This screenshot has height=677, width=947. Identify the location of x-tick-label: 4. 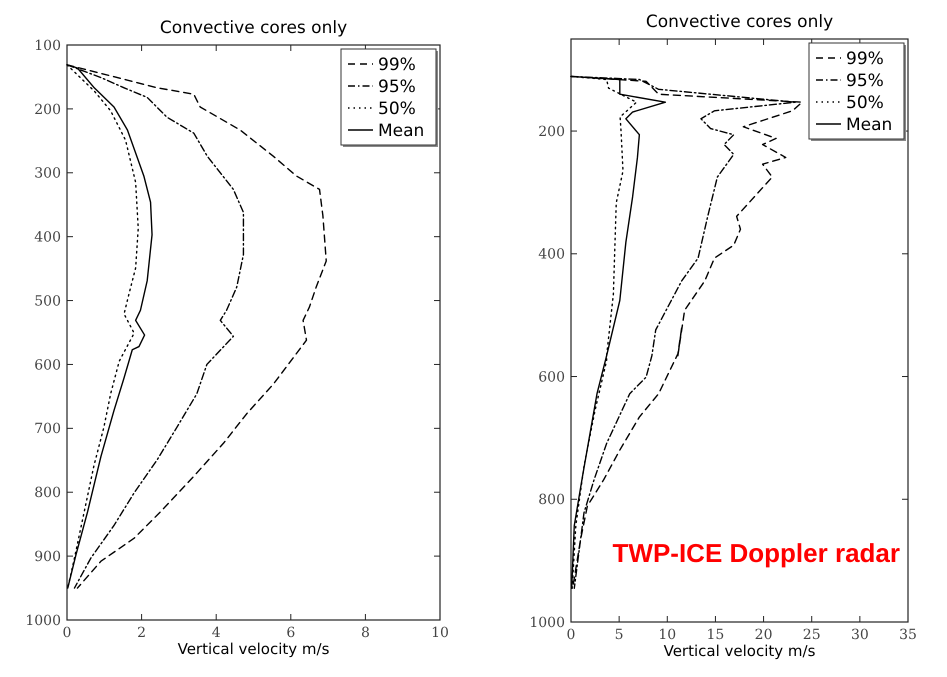
(216, 633).